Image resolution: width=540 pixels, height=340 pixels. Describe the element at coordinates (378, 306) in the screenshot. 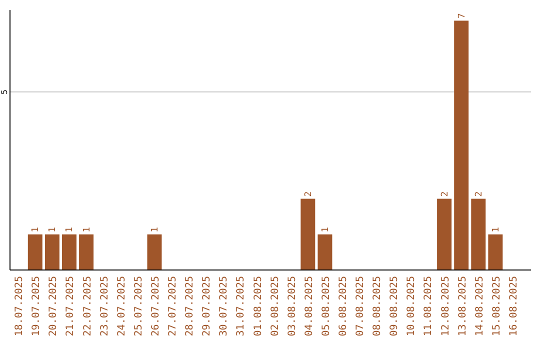

I see `x-tick-label: 08.08.2025` at that location.